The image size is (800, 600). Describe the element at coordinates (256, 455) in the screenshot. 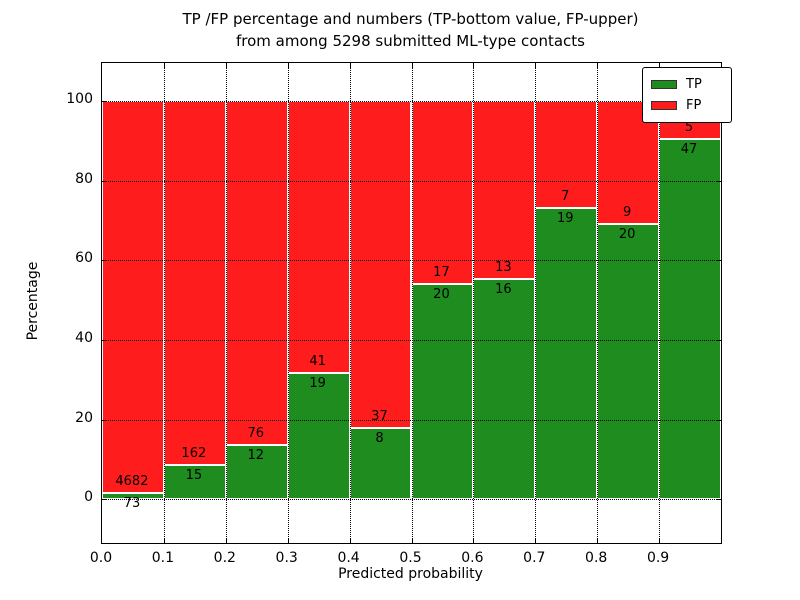

I see `tp-count-label: 12` at that location.